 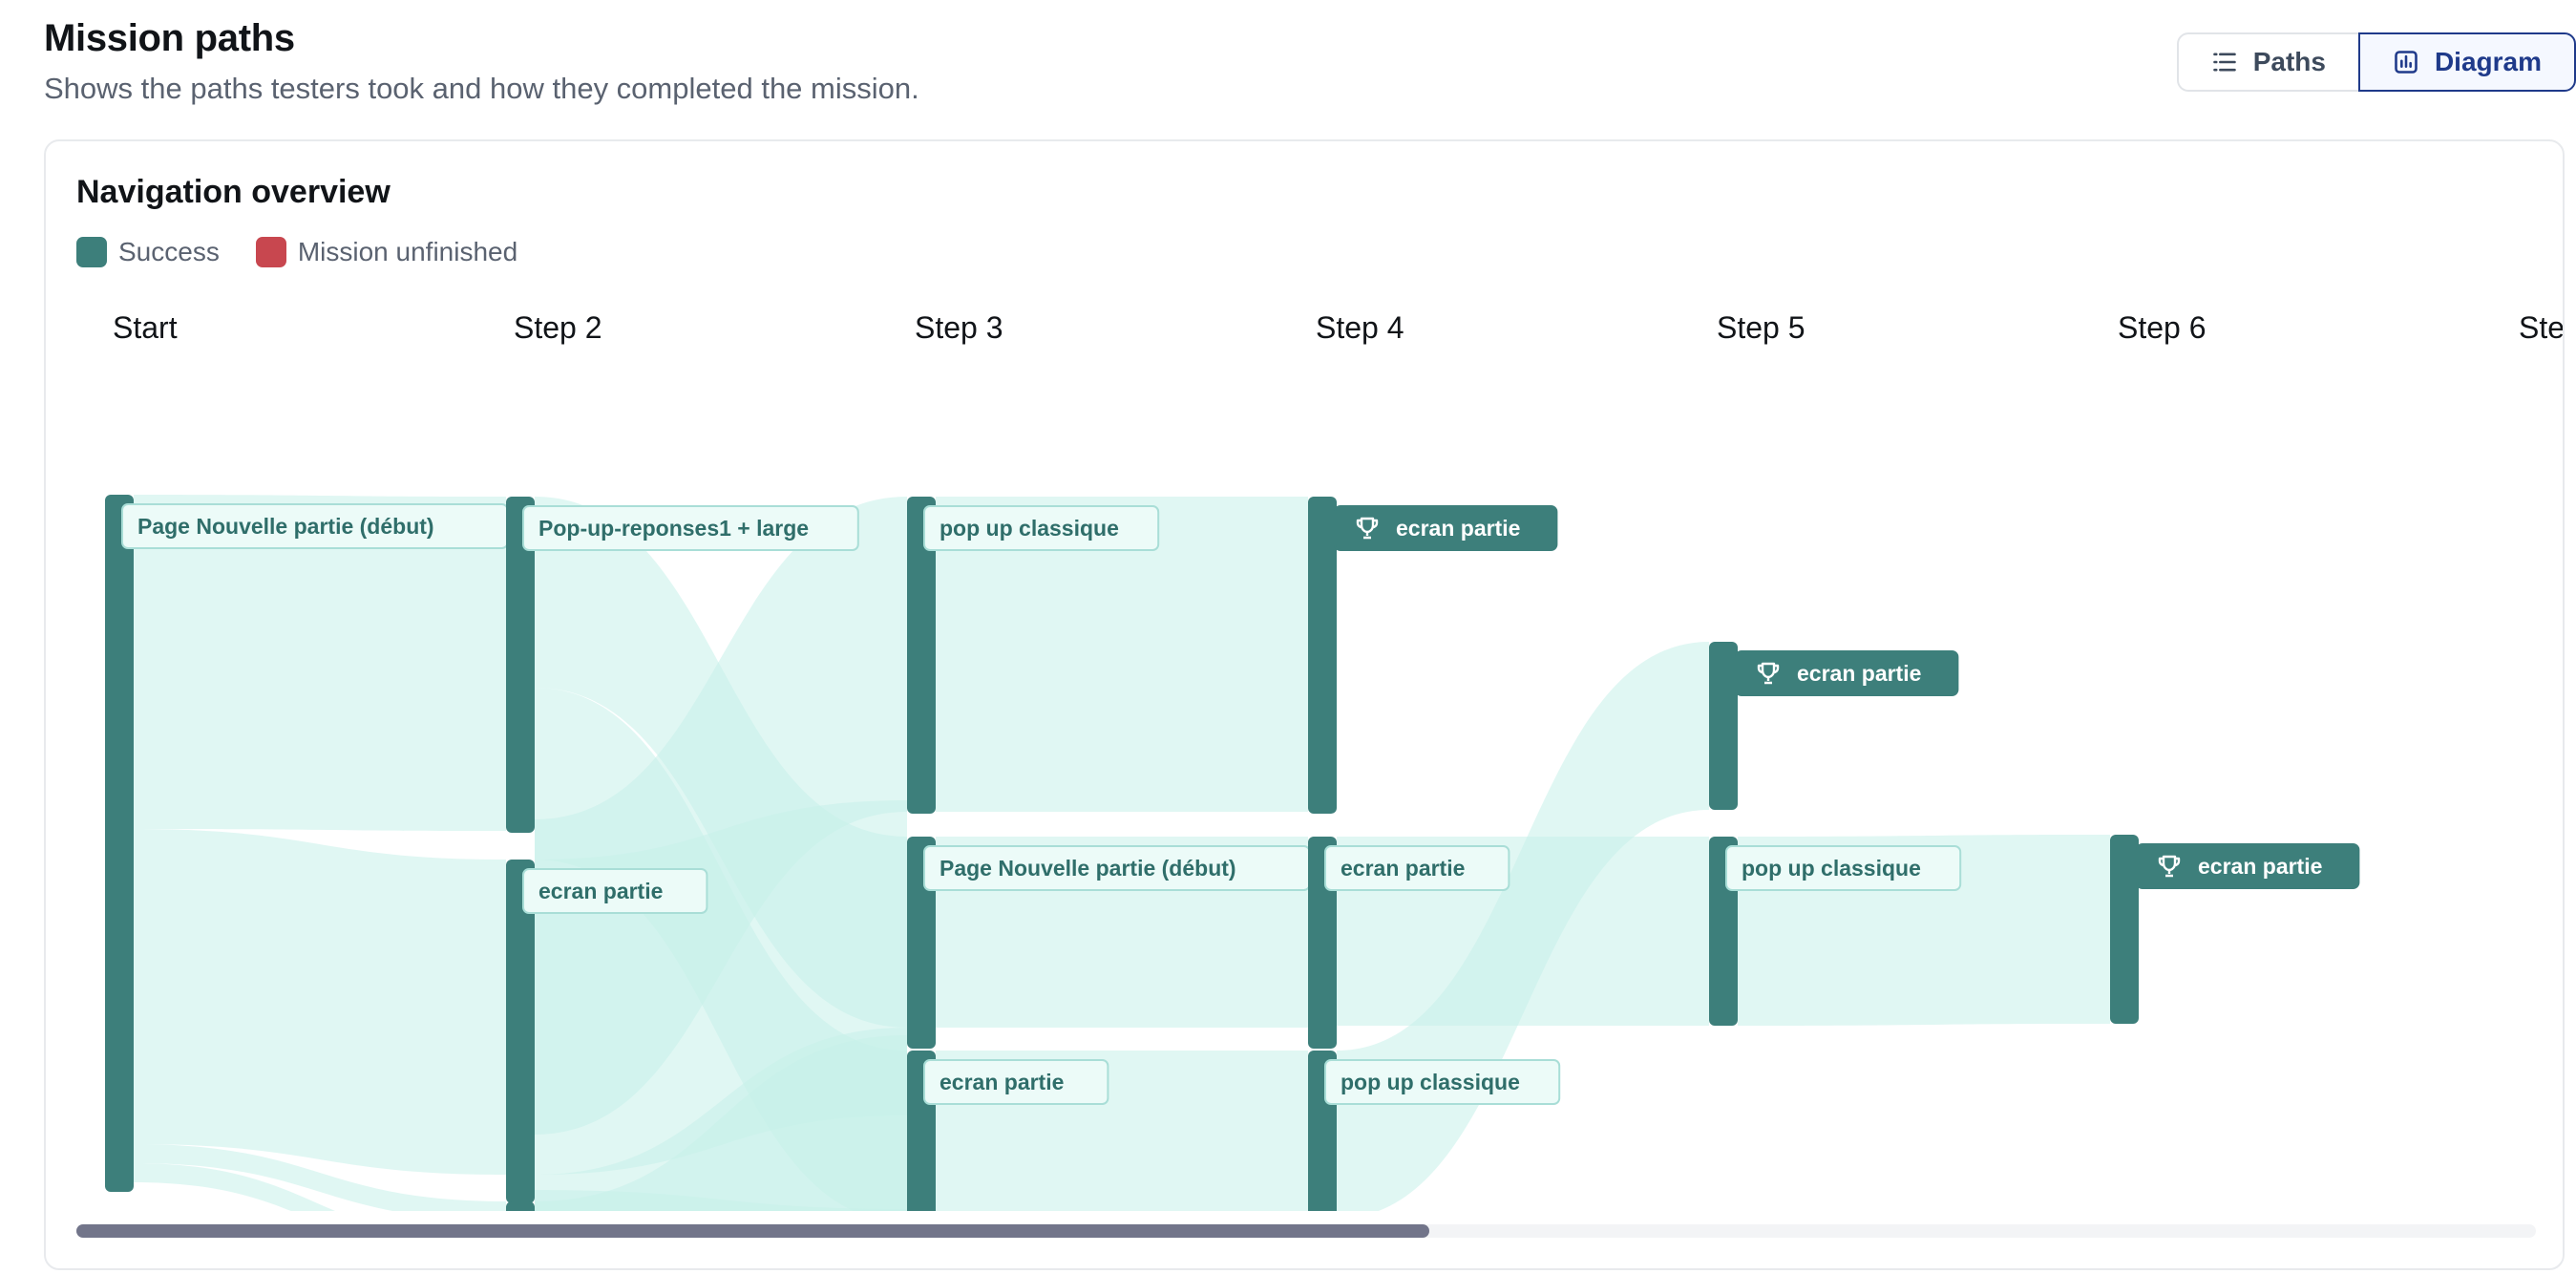 What do you see at coordinates (169, 251) in the screenshot?
I see `legend-label-success: Success` at bounding box center [169, 251].